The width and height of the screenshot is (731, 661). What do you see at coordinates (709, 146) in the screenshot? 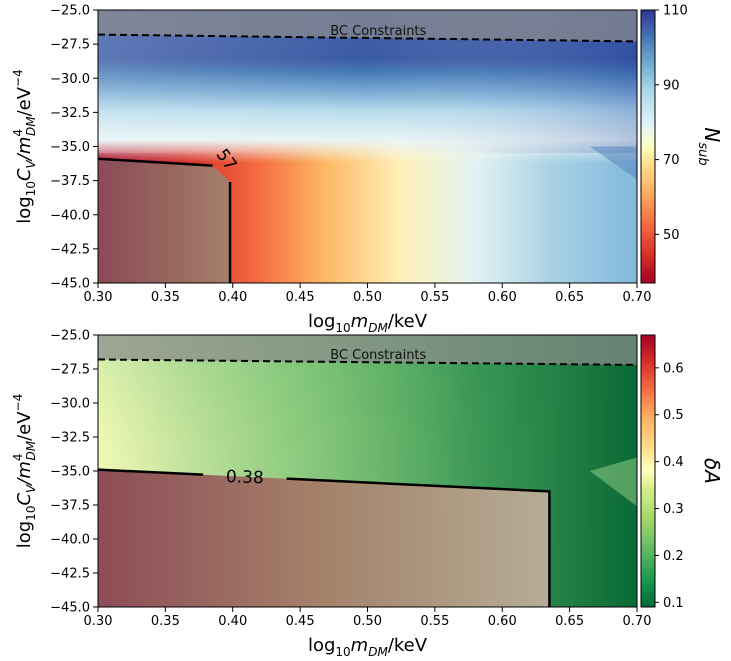
I see `colorbar-label: Nsub` at bounding box center [709, 146].